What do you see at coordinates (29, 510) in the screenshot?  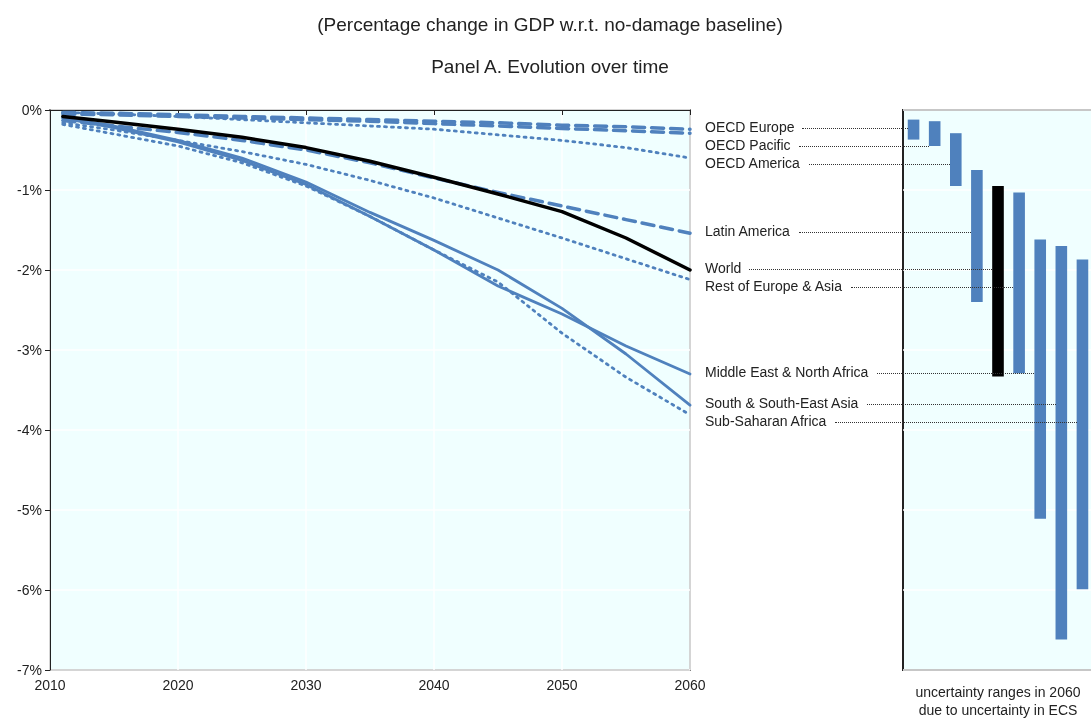 I see `y-tick-label: -5%` at bounding box center [29, 510].